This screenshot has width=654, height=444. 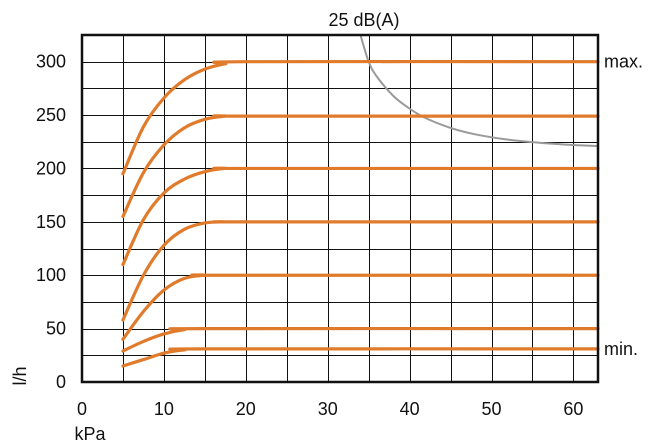 I want to click on y-tick-label: 50, so click(x=56, y=329).